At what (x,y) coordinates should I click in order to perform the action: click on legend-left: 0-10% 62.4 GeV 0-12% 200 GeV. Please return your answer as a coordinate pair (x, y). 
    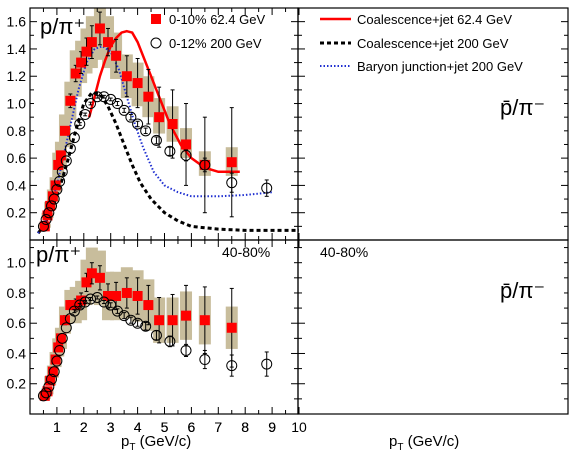
    Looking at the image, I should click on (207, 31).